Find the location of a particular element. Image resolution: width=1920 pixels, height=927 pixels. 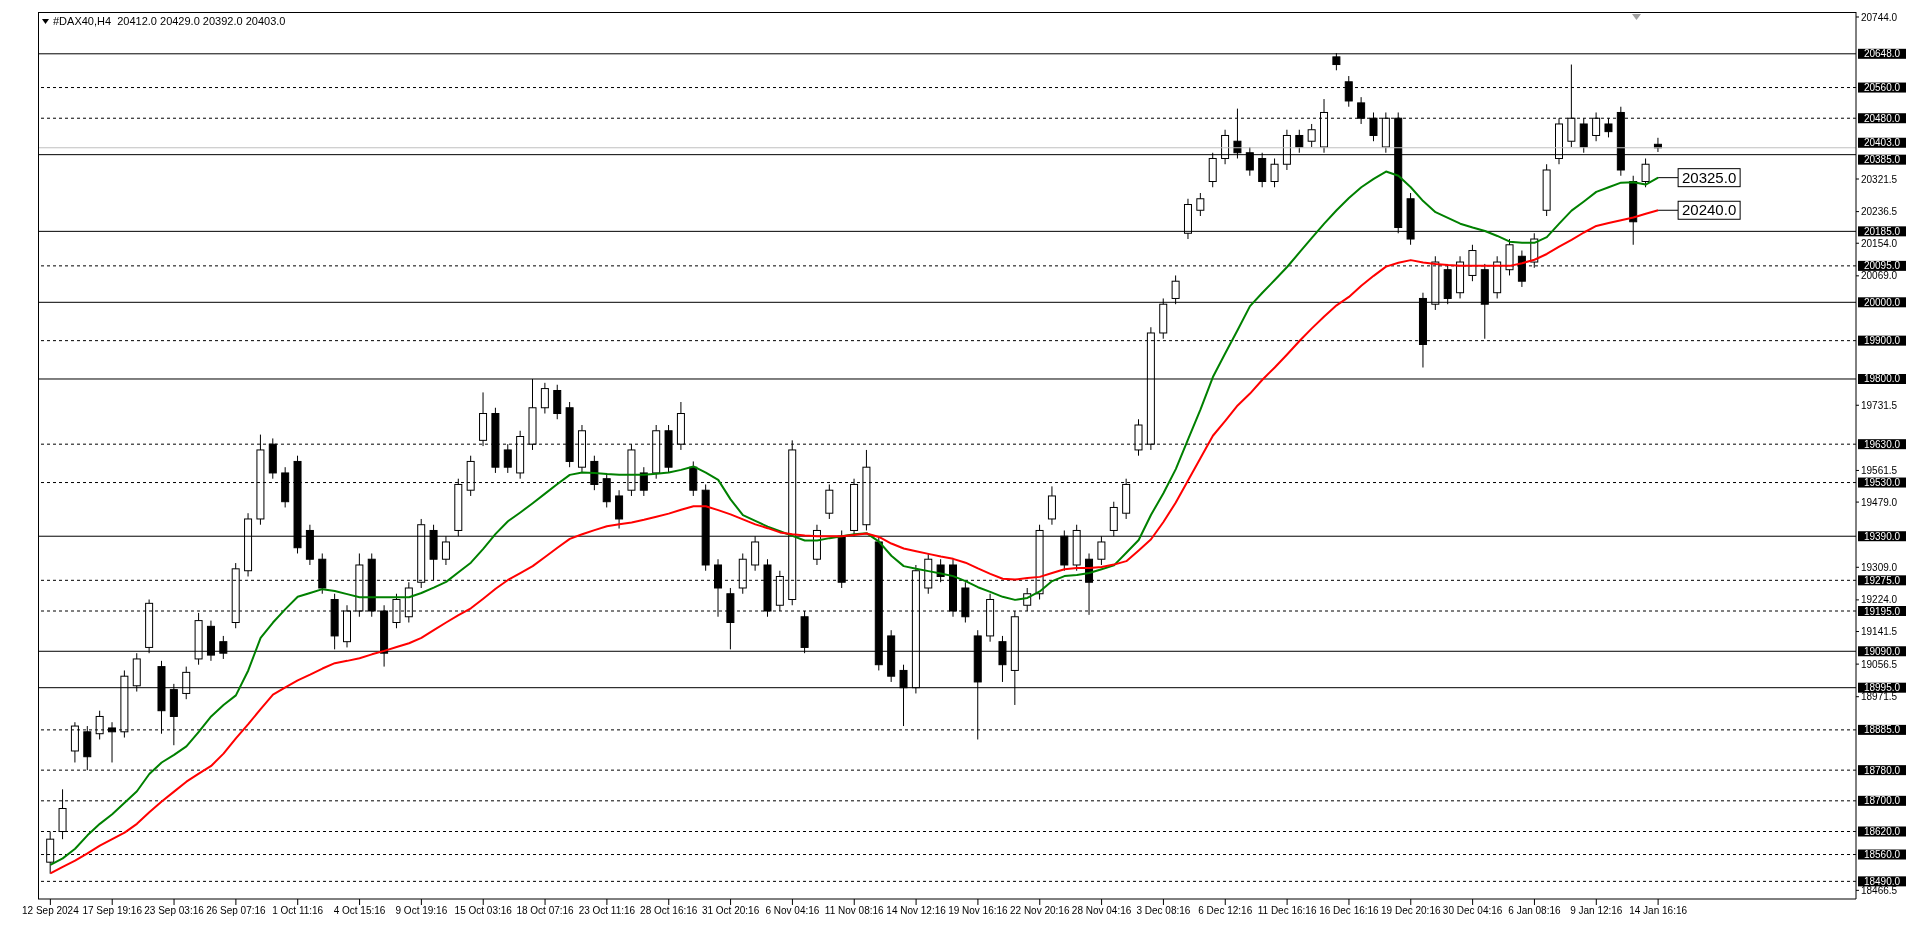

y-tick-label: 19561.5 is located at coordinates (1879, 471).